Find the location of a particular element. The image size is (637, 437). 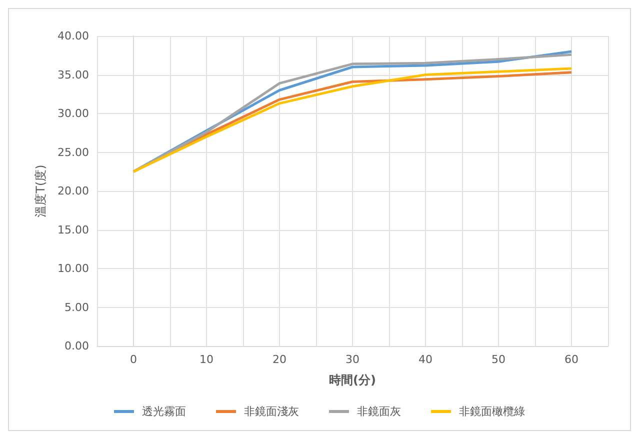

y-tick-label: 35.00 is located at coordinates (73, 75).